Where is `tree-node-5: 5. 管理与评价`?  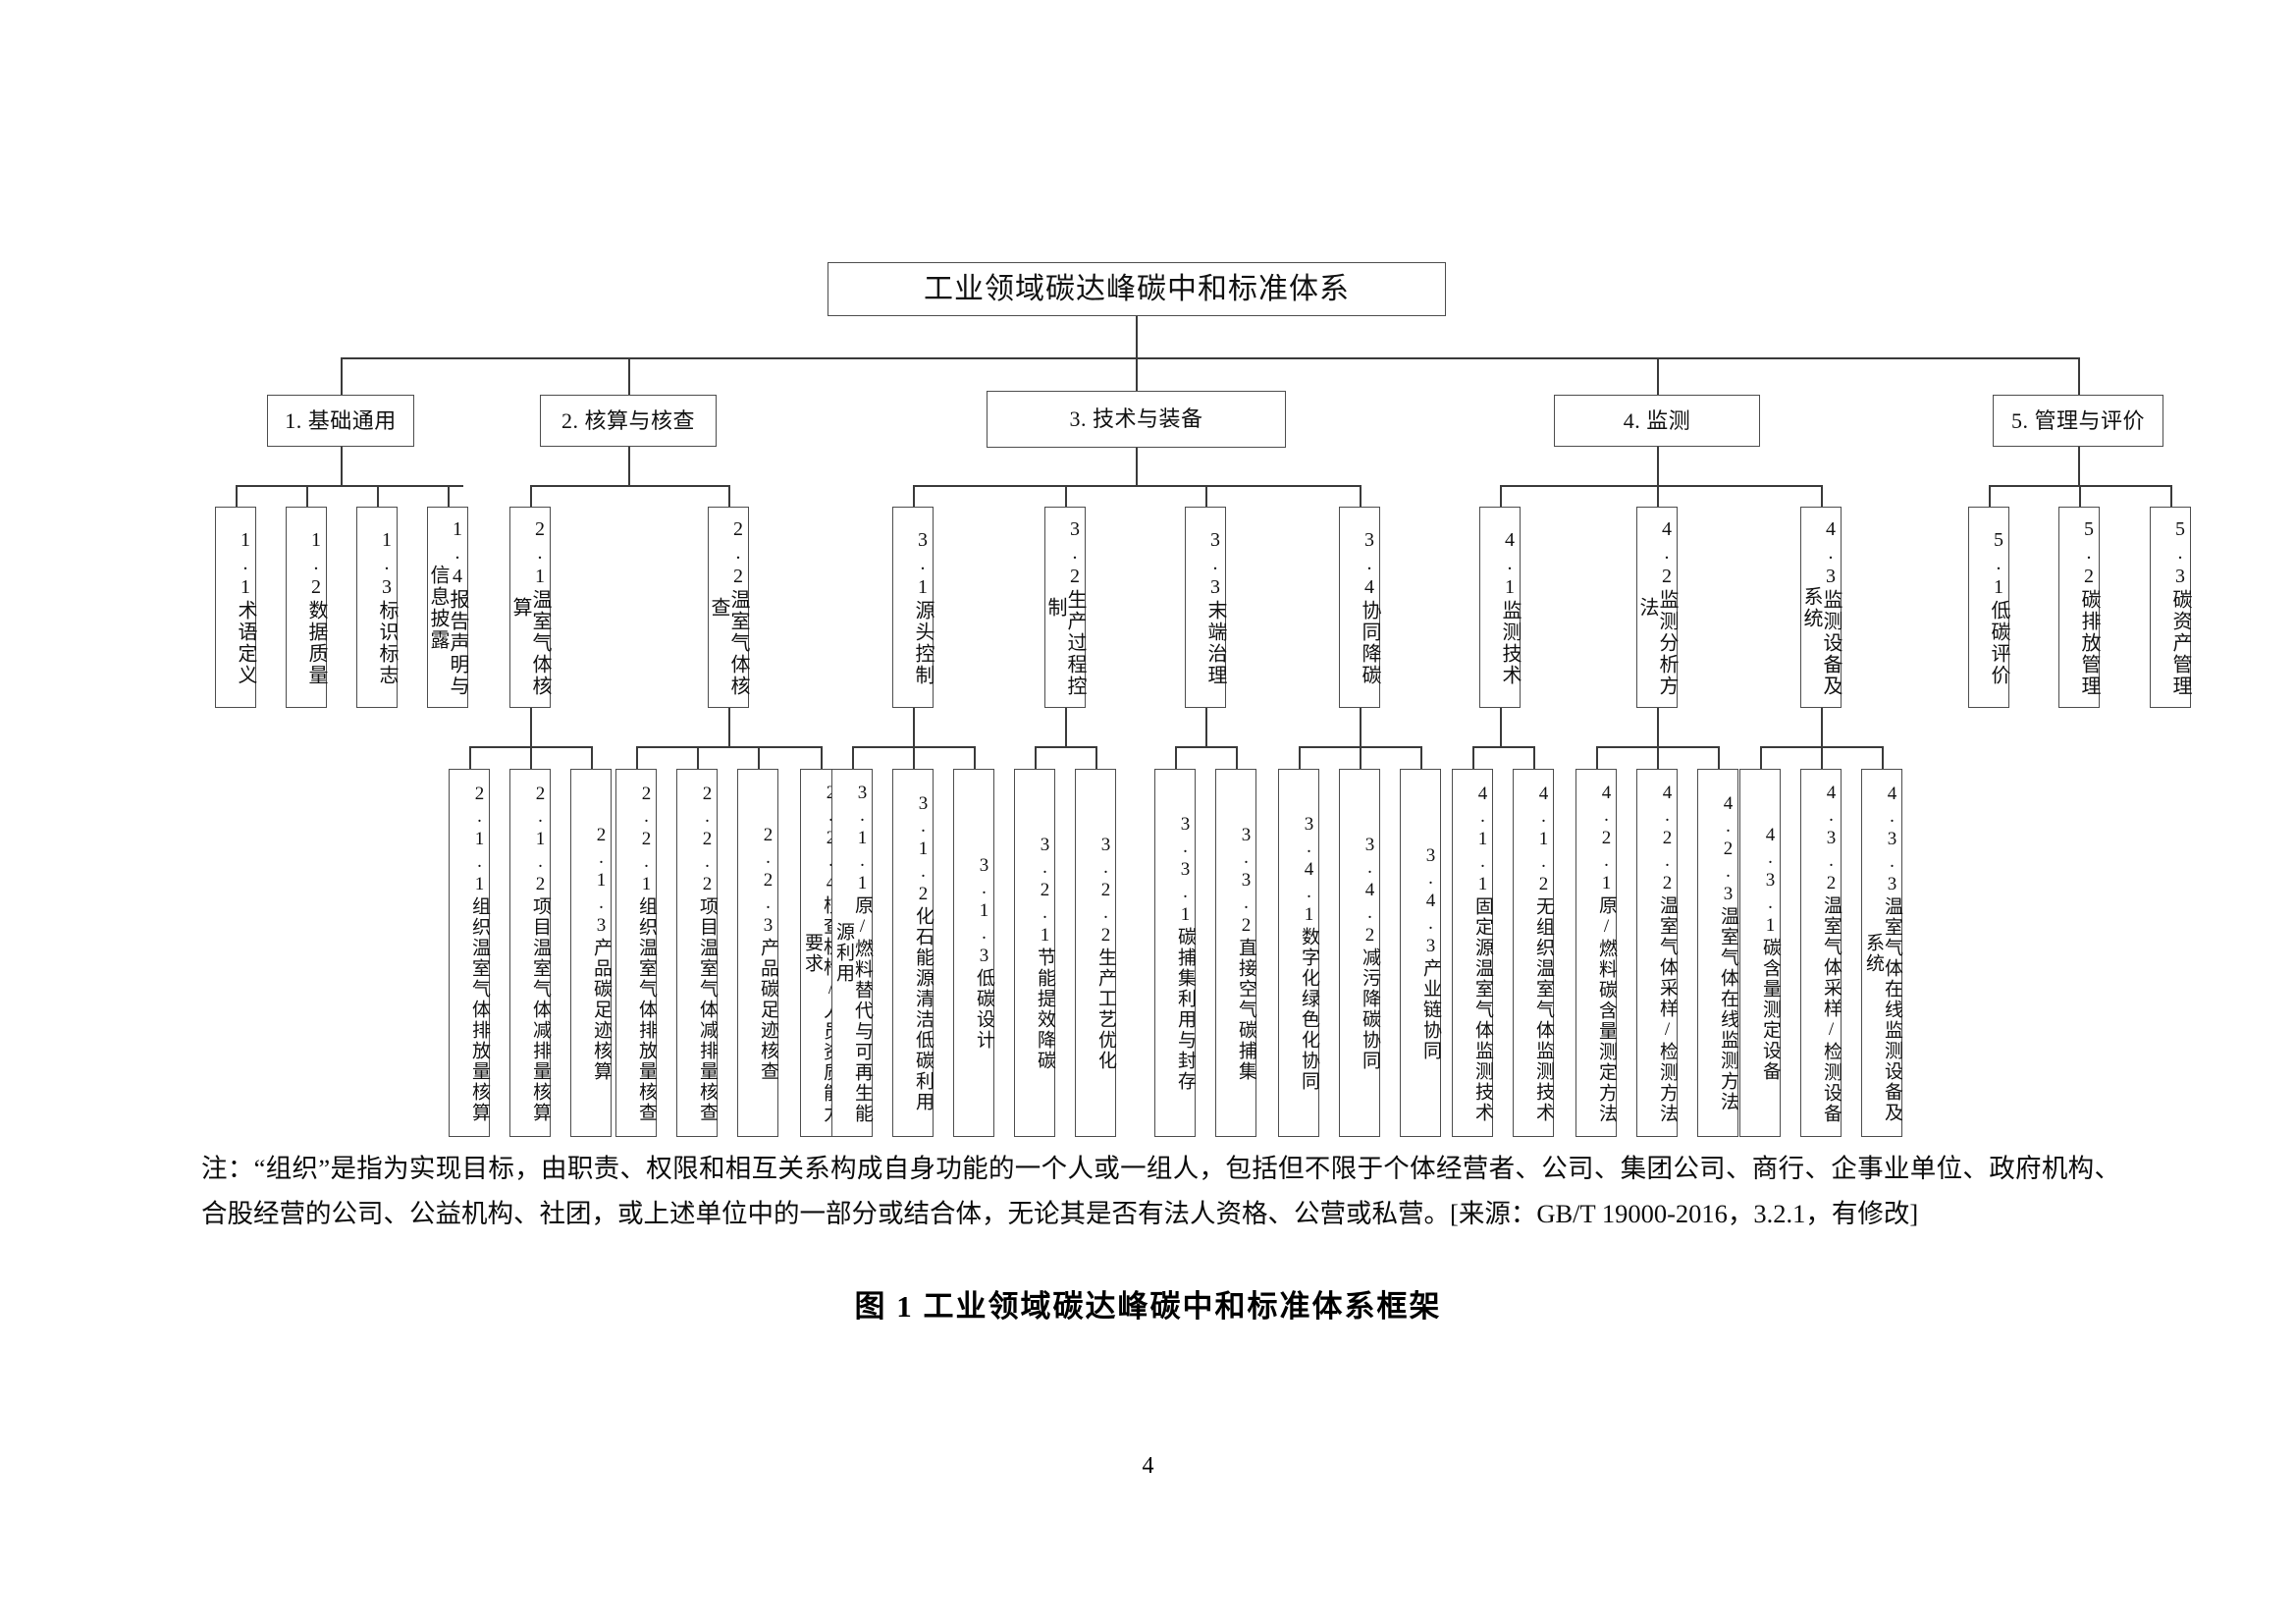 tree-node-5: 5. 管理与评价 is located at coordinates (2078, 421).